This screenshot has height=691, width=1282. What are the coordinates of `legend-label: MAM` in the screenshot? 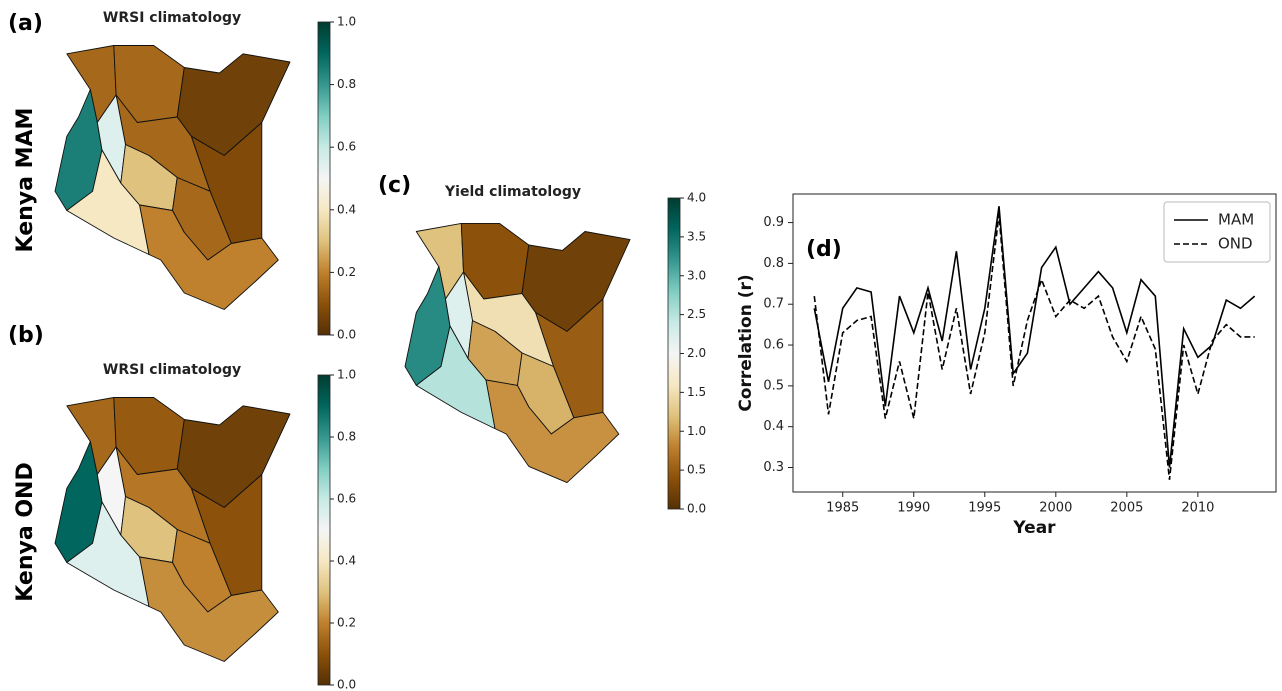 It's located at (1236, 220).